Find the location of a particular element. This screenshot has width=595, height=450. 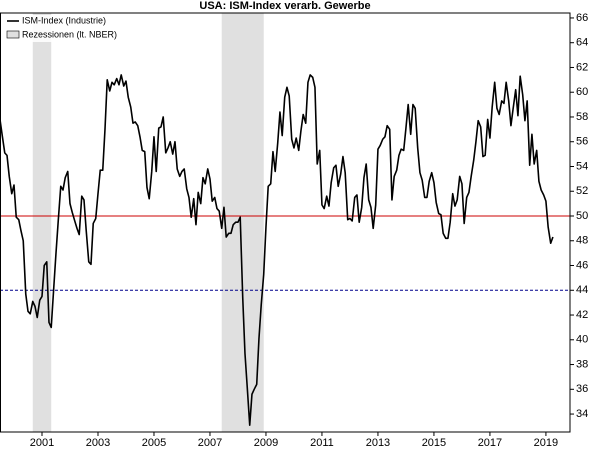

chart-title: USA: ISM-Index verarb. Gewerbe is located at coordinates (284, 6).